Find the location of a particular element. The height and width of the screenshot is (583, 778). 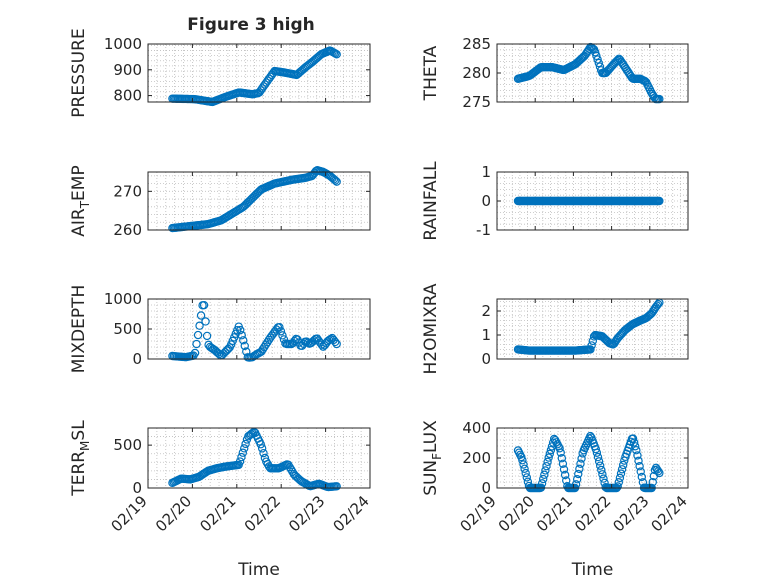

subplot-mixdepth: 0 500 1000 MIXDEPTH is located at coordinates (220, 329).